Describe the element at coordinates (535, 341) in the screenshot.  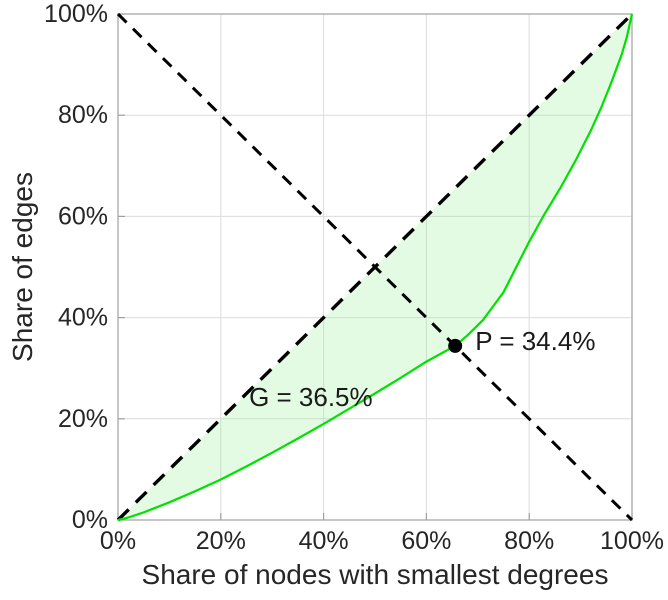
I see `p-label: P = 34.4%` at that location.